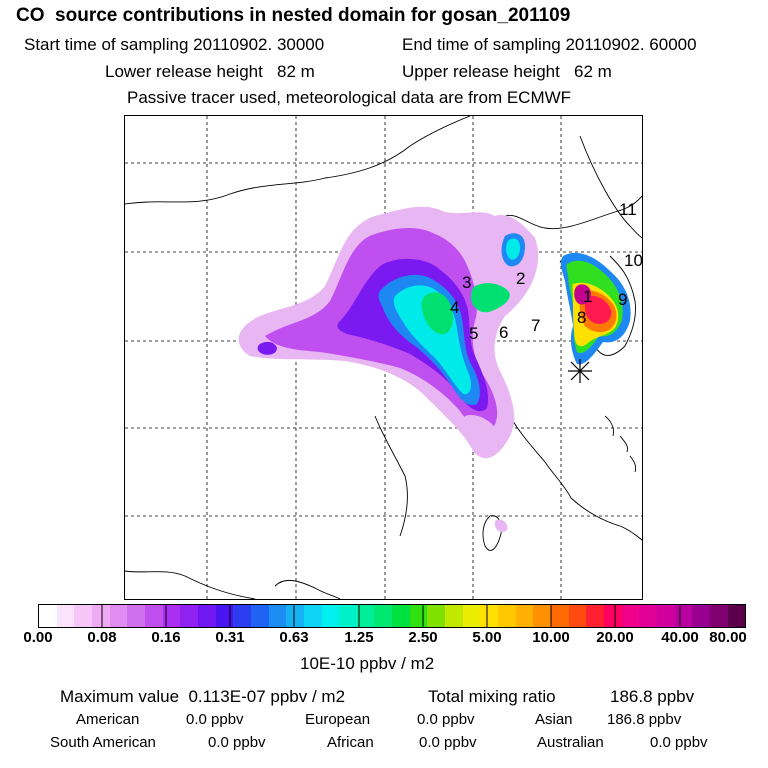  I want to click on region-label-4: 4, so click(454, 307).